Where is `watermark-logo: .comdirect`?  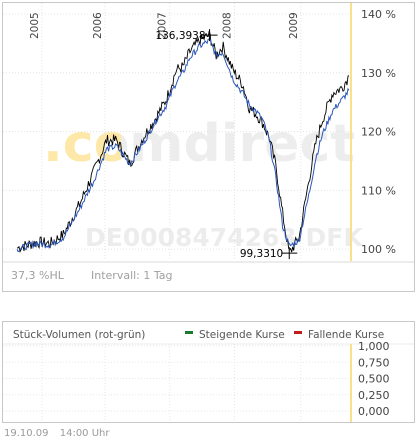
watermark-logo: .comdirect is located at coordinates (199, 144).